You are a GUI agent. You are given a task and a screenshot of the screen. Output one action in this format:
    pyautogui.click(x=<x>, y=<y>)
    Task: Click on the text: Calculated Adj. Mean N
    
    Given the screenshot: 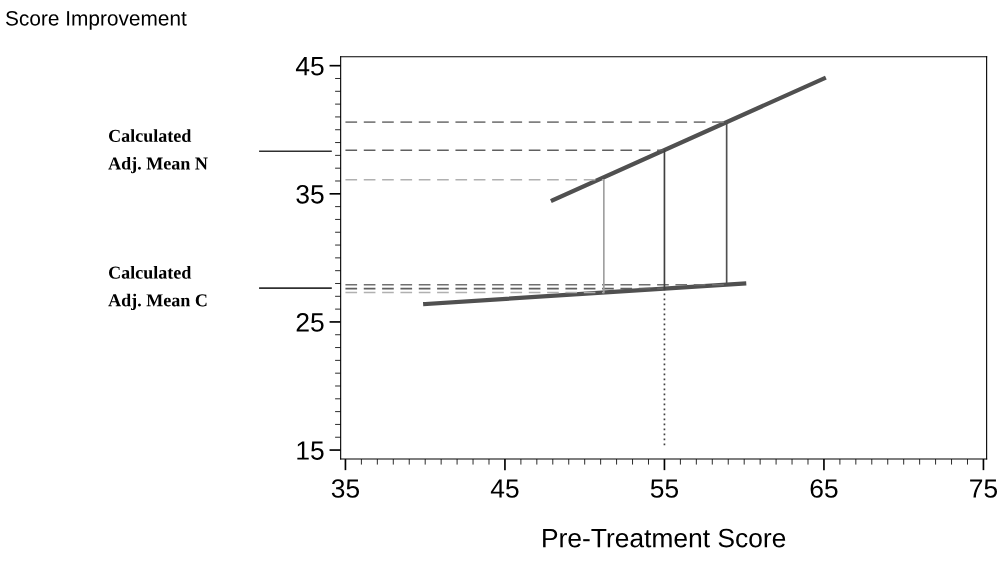 What is the action you would take?
    pyautogui.click(x=158, y=151)
    